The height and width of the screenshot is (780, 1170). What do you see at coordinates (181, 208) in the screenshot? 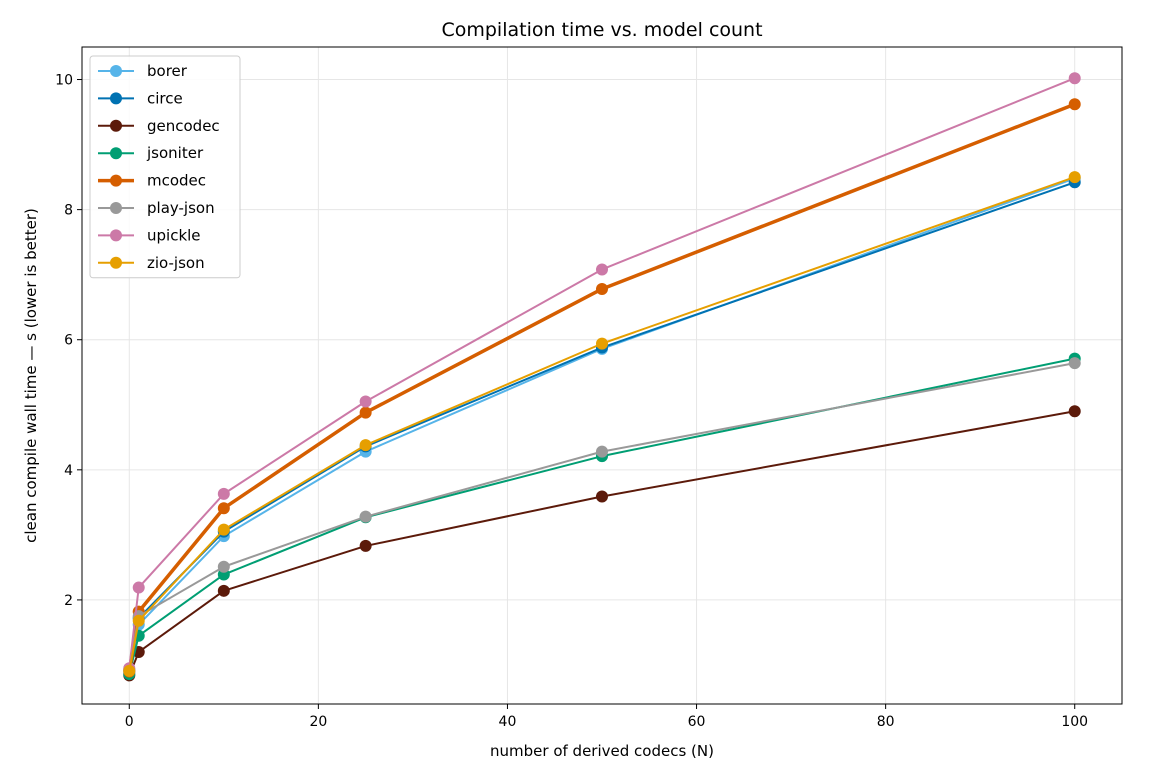
I see `legend-label: play-json` at bounding box center [181, 208].